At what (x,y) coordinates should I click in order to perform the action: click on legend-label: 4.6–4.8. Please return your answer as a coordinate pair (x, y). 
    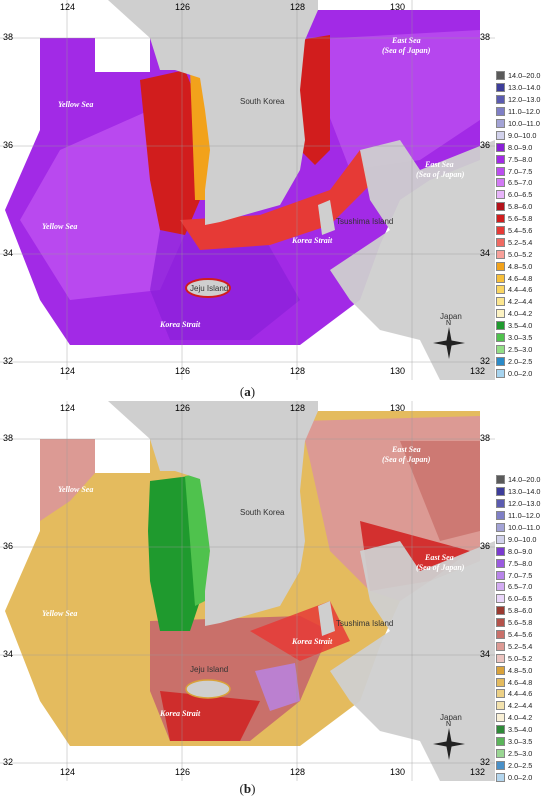
    Looking at the image, I should click on (520, 278).